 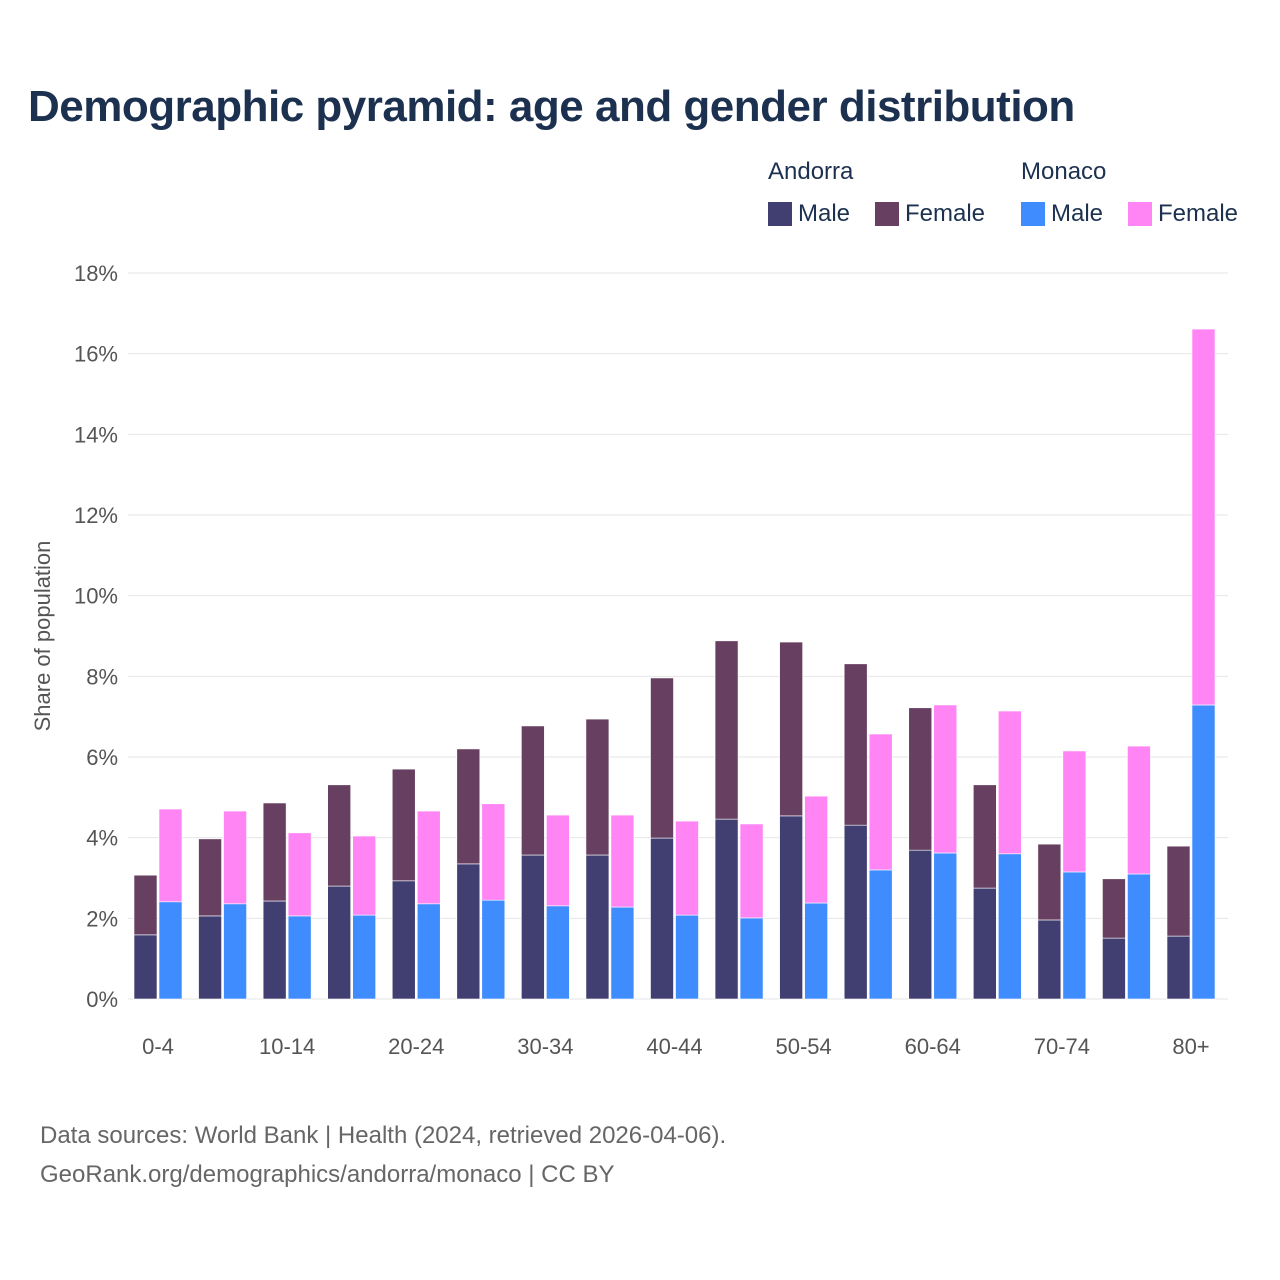 What do you see at coordinates (158, 1046) in the screenshot?
I see `x-tick-label: 0-4` at bounding box center [158, 1046].